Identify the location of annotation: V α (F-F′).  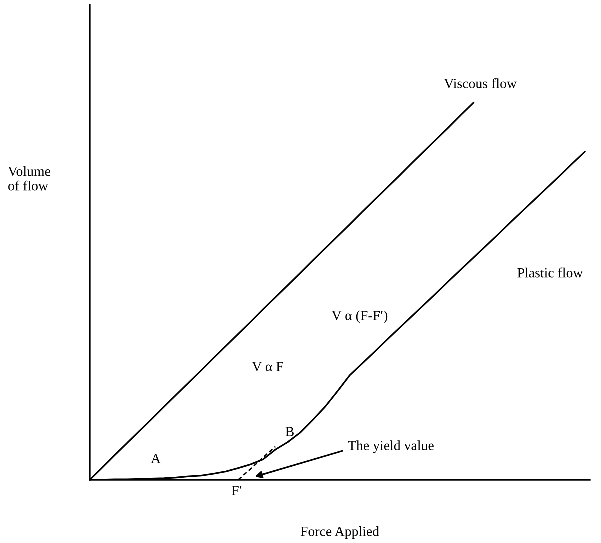
(360, 317).